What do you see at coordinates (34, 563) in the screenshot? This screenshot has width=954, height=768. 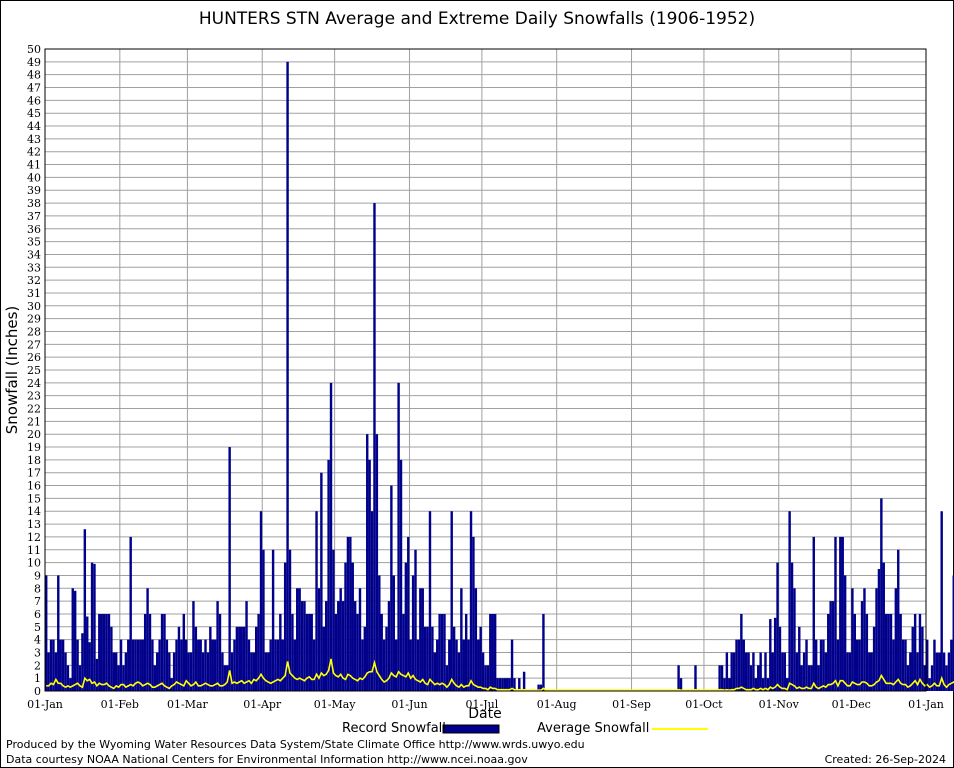 I see `y-tick-label: 10` at bounding box center [34, 563].